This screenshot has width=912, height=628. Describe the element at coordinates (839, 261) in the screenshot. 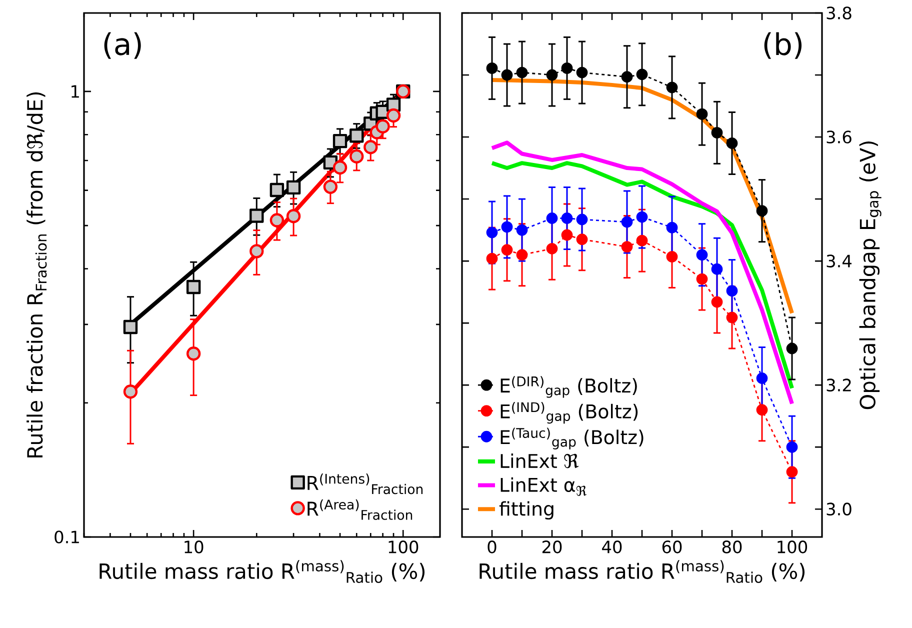

I see `y-tick-label: 3.4` at that location.